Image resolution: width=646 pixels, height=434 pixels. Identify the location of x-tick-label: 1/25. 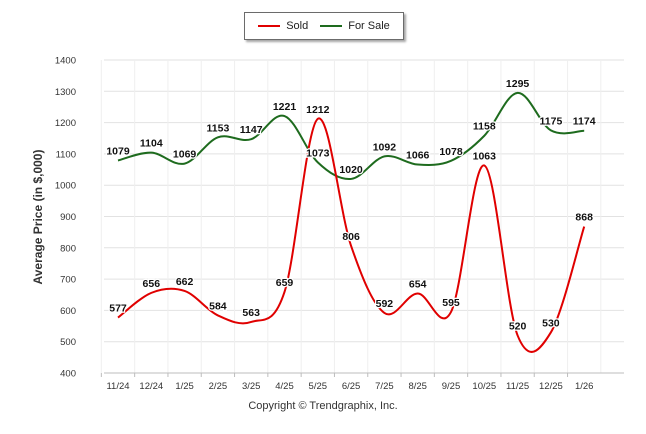
(184, 386).